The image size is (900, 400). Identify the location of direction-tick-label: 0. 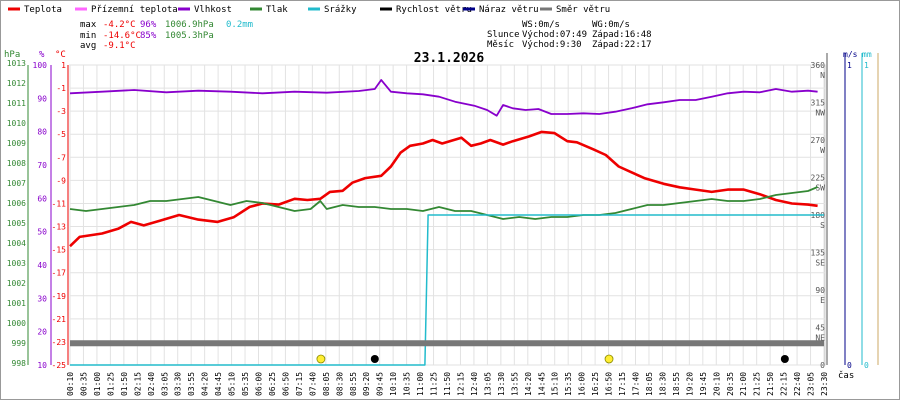
(822, 365).